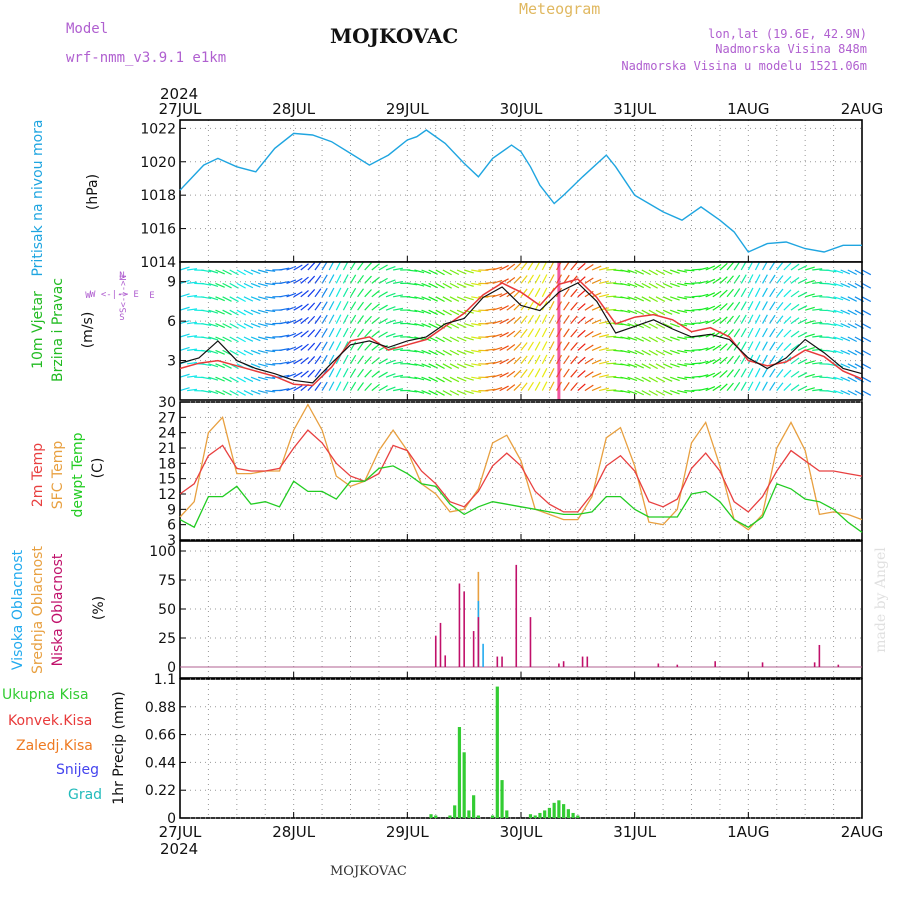 The height and width of the screenshot is (900, 900). Describe the element at coordinates (394, 36) in the screenshot. I see `station-title: MOJKOVAC` at that location.